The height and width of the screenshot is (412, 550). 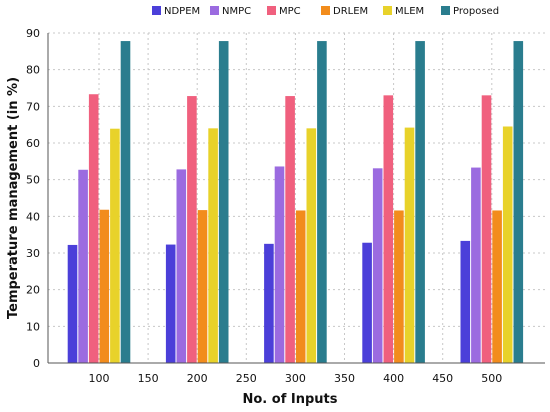 I want to click on x-tick-label: 200, so click(x=197, y=378).